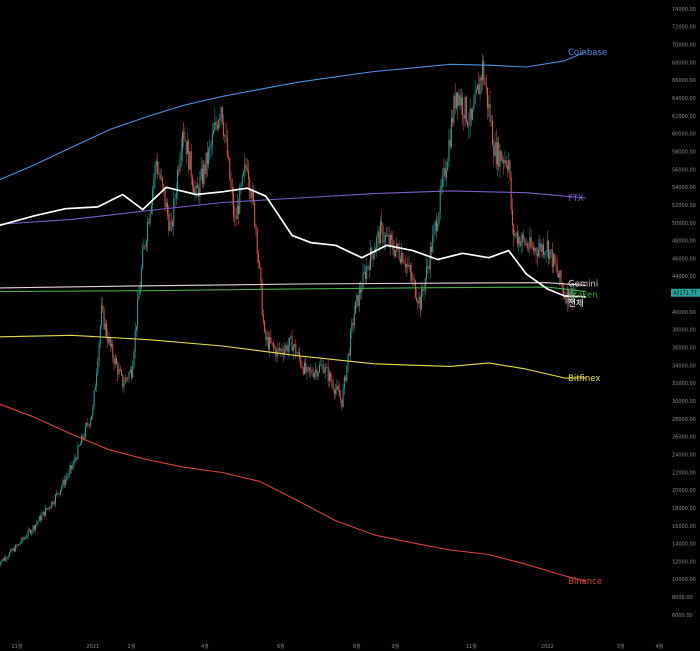  I want to click on y-tick-label: 40000.00, so click(684, 313).